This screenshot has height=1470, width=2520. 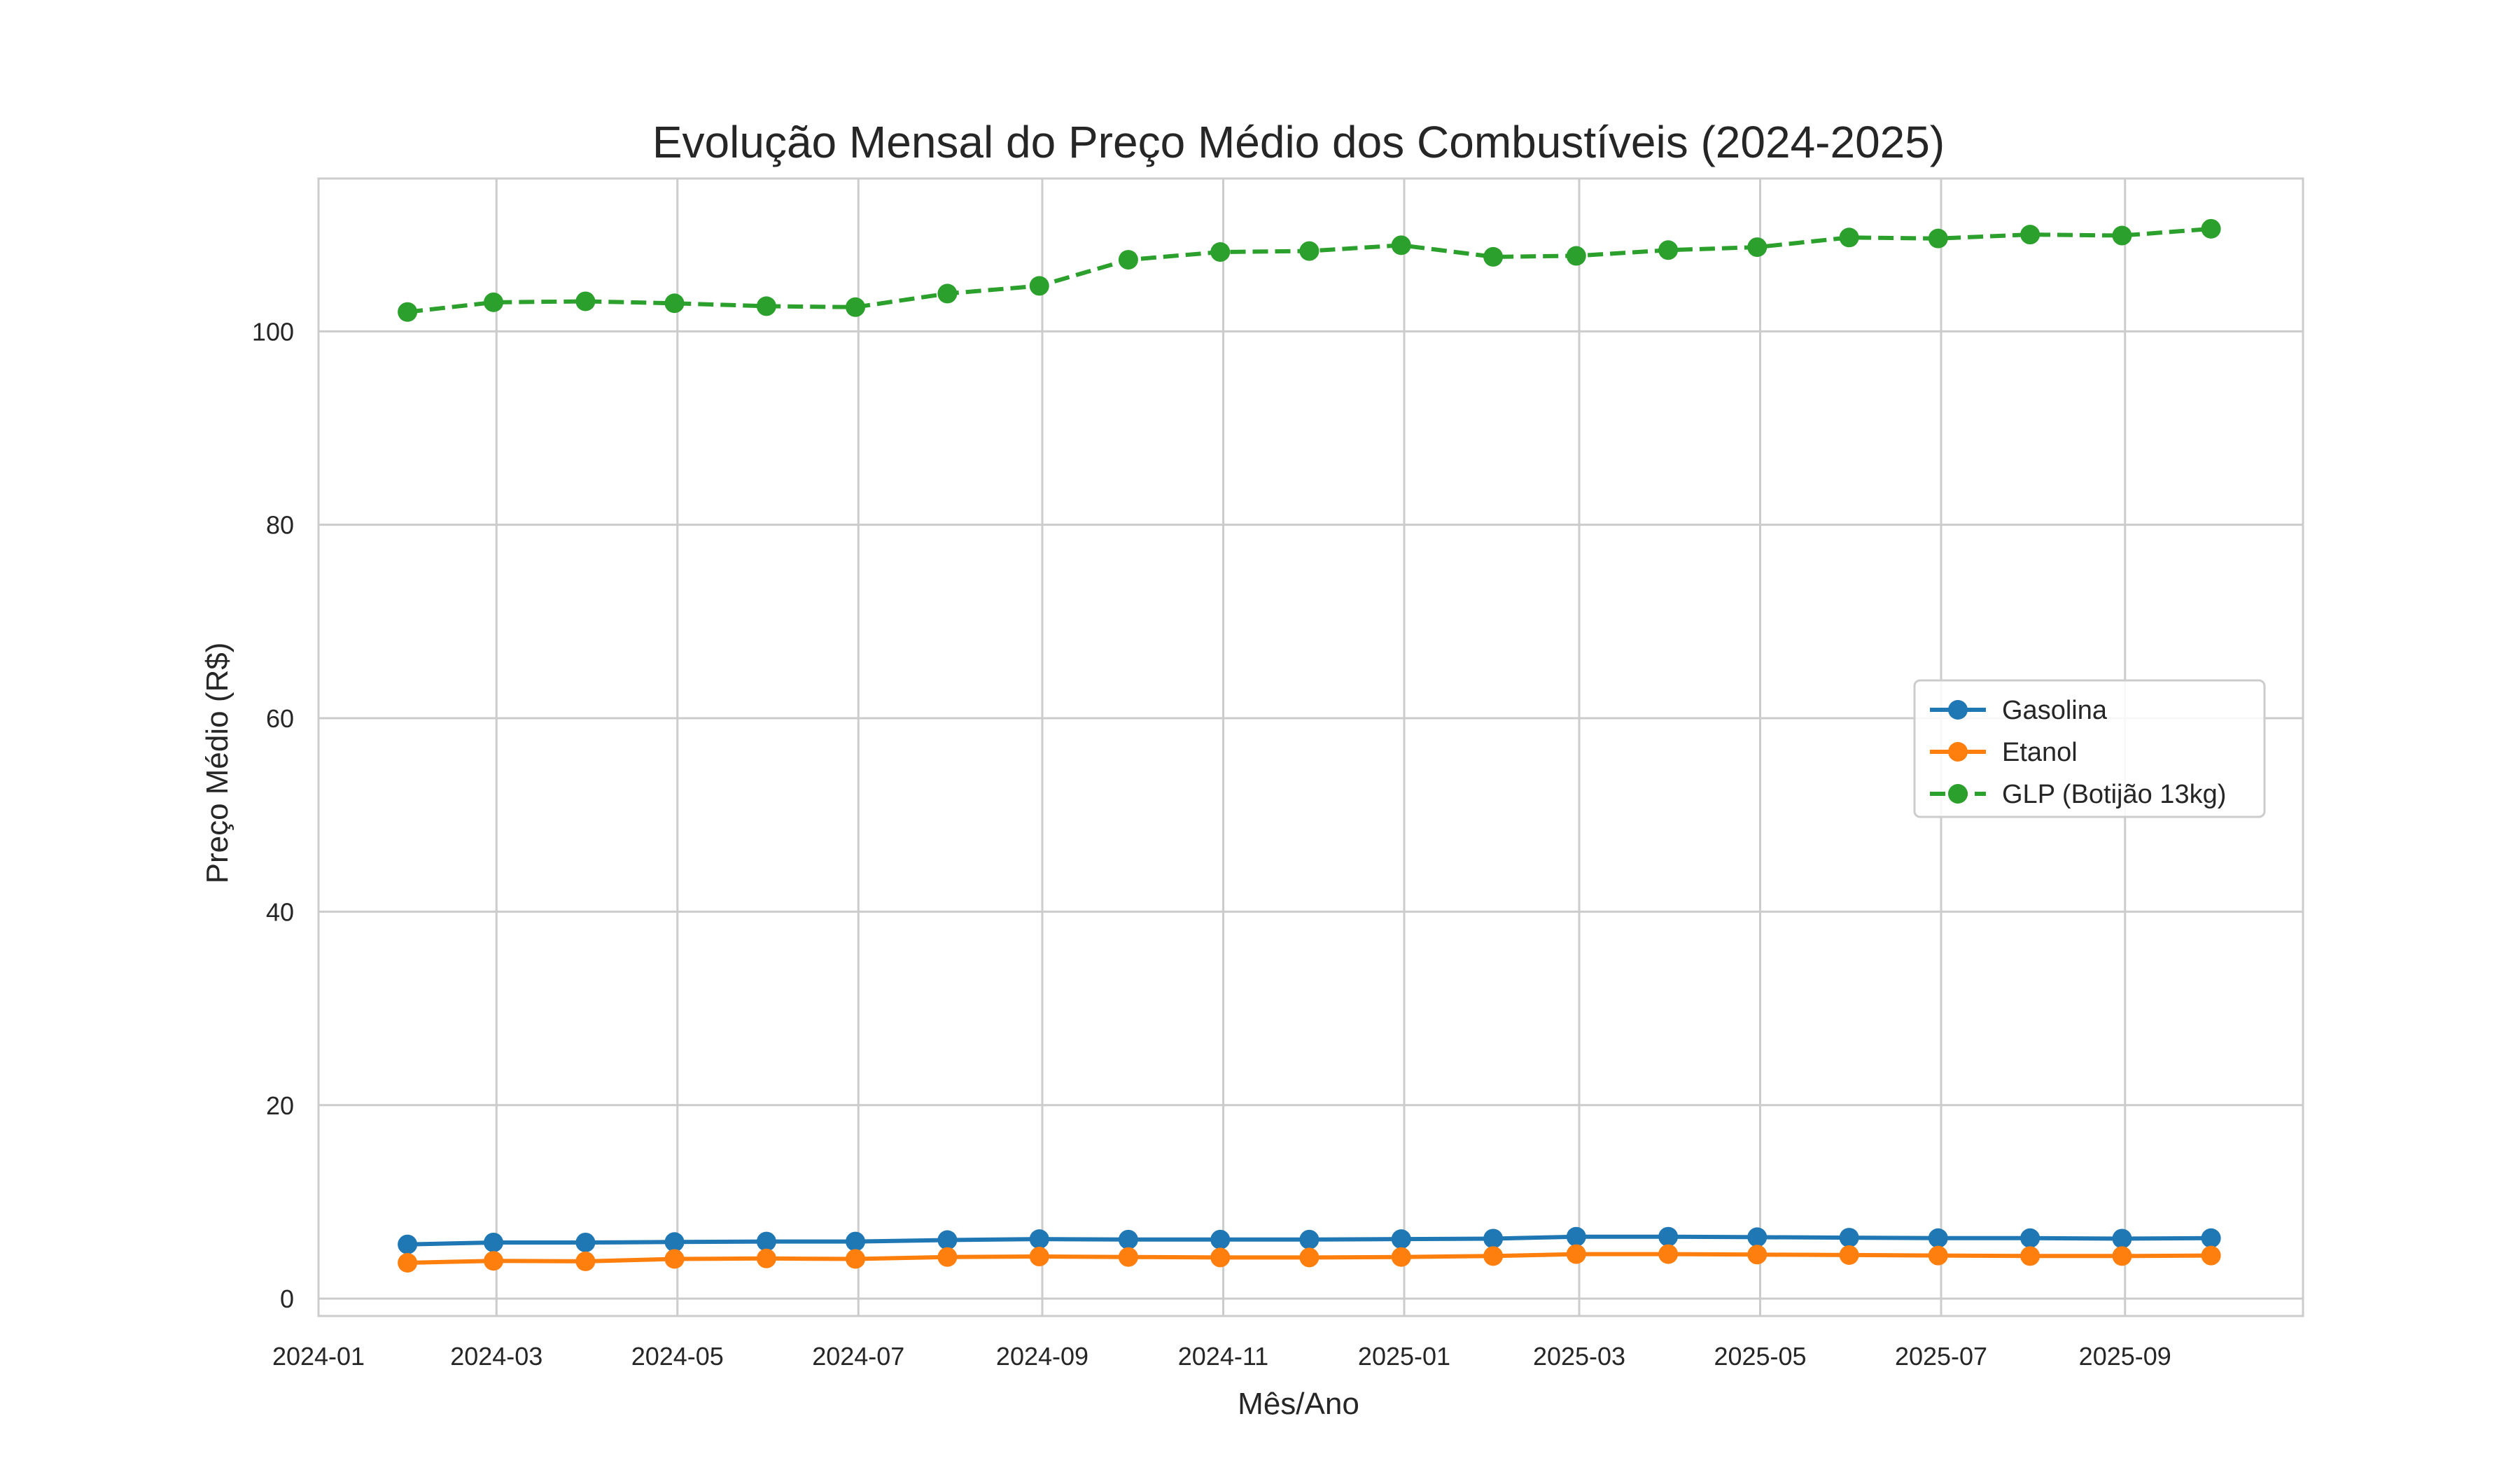 What do you see at coordinates (1404, 1356) in the screenshot?
I see `x-tick-label: 2025-01` at bounding box center [1404, 1356].